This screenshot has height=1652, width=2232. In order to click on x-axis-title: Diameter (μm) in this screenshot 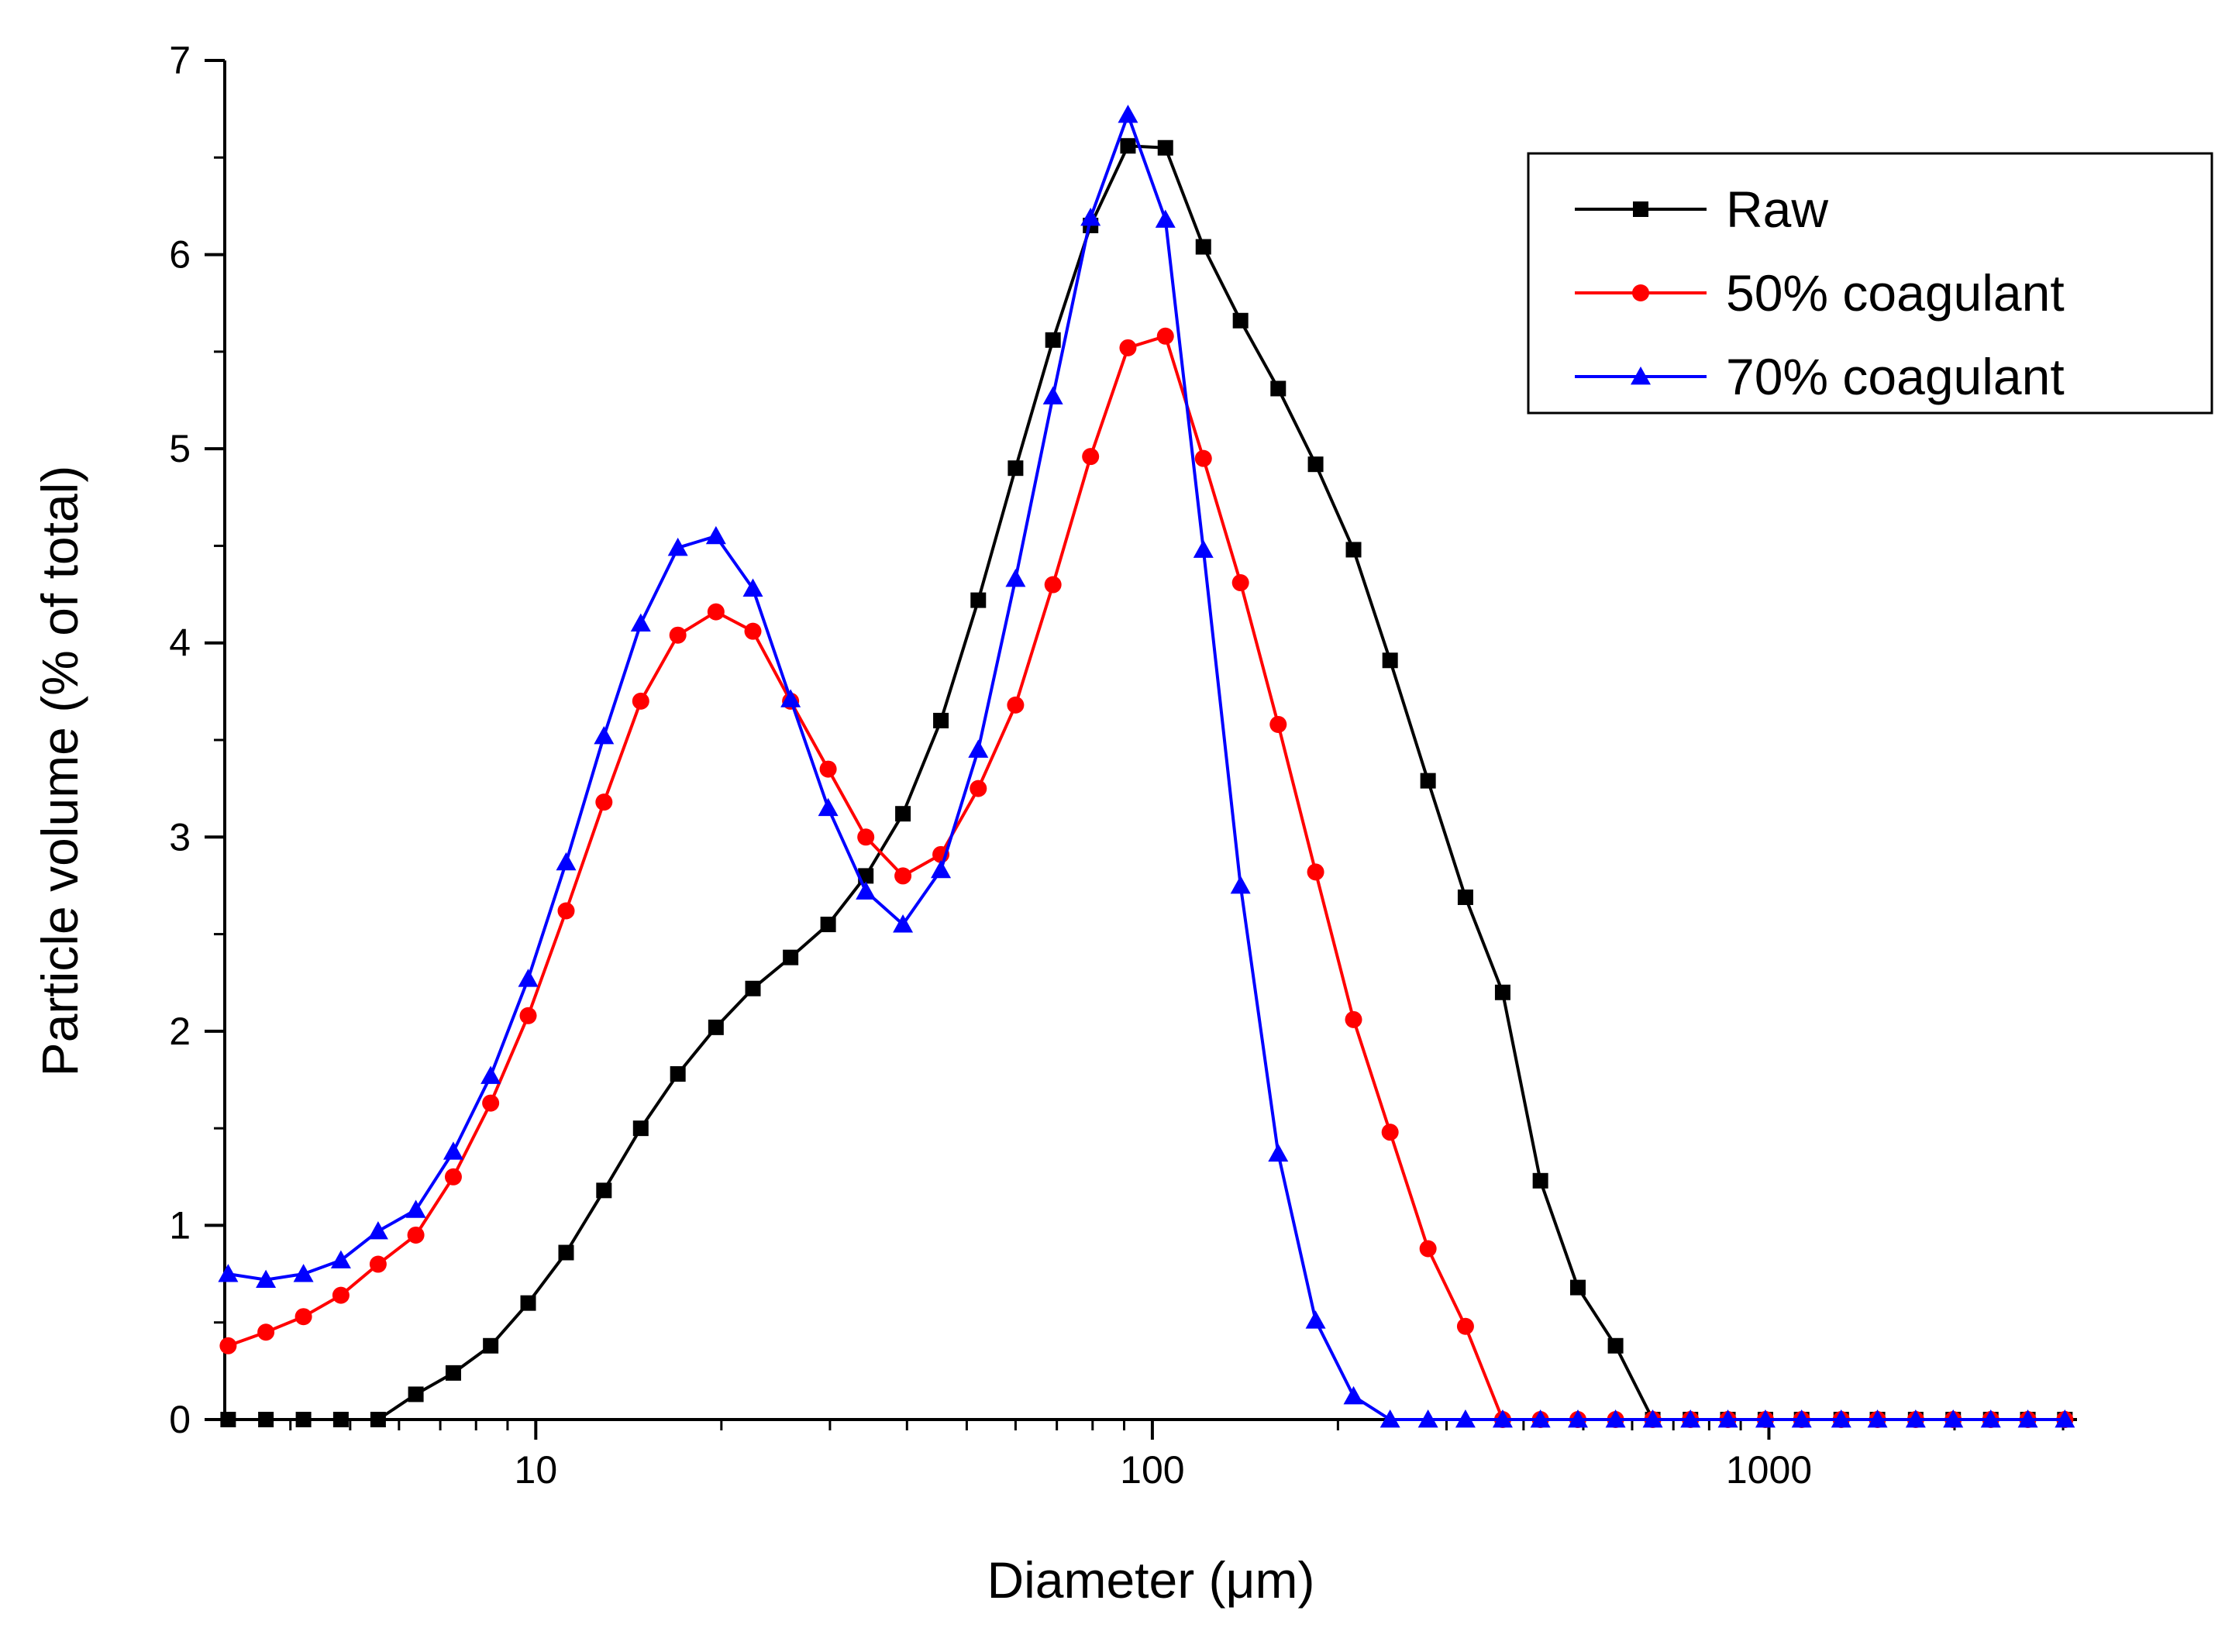, I will do `click(1150, 1580)`.